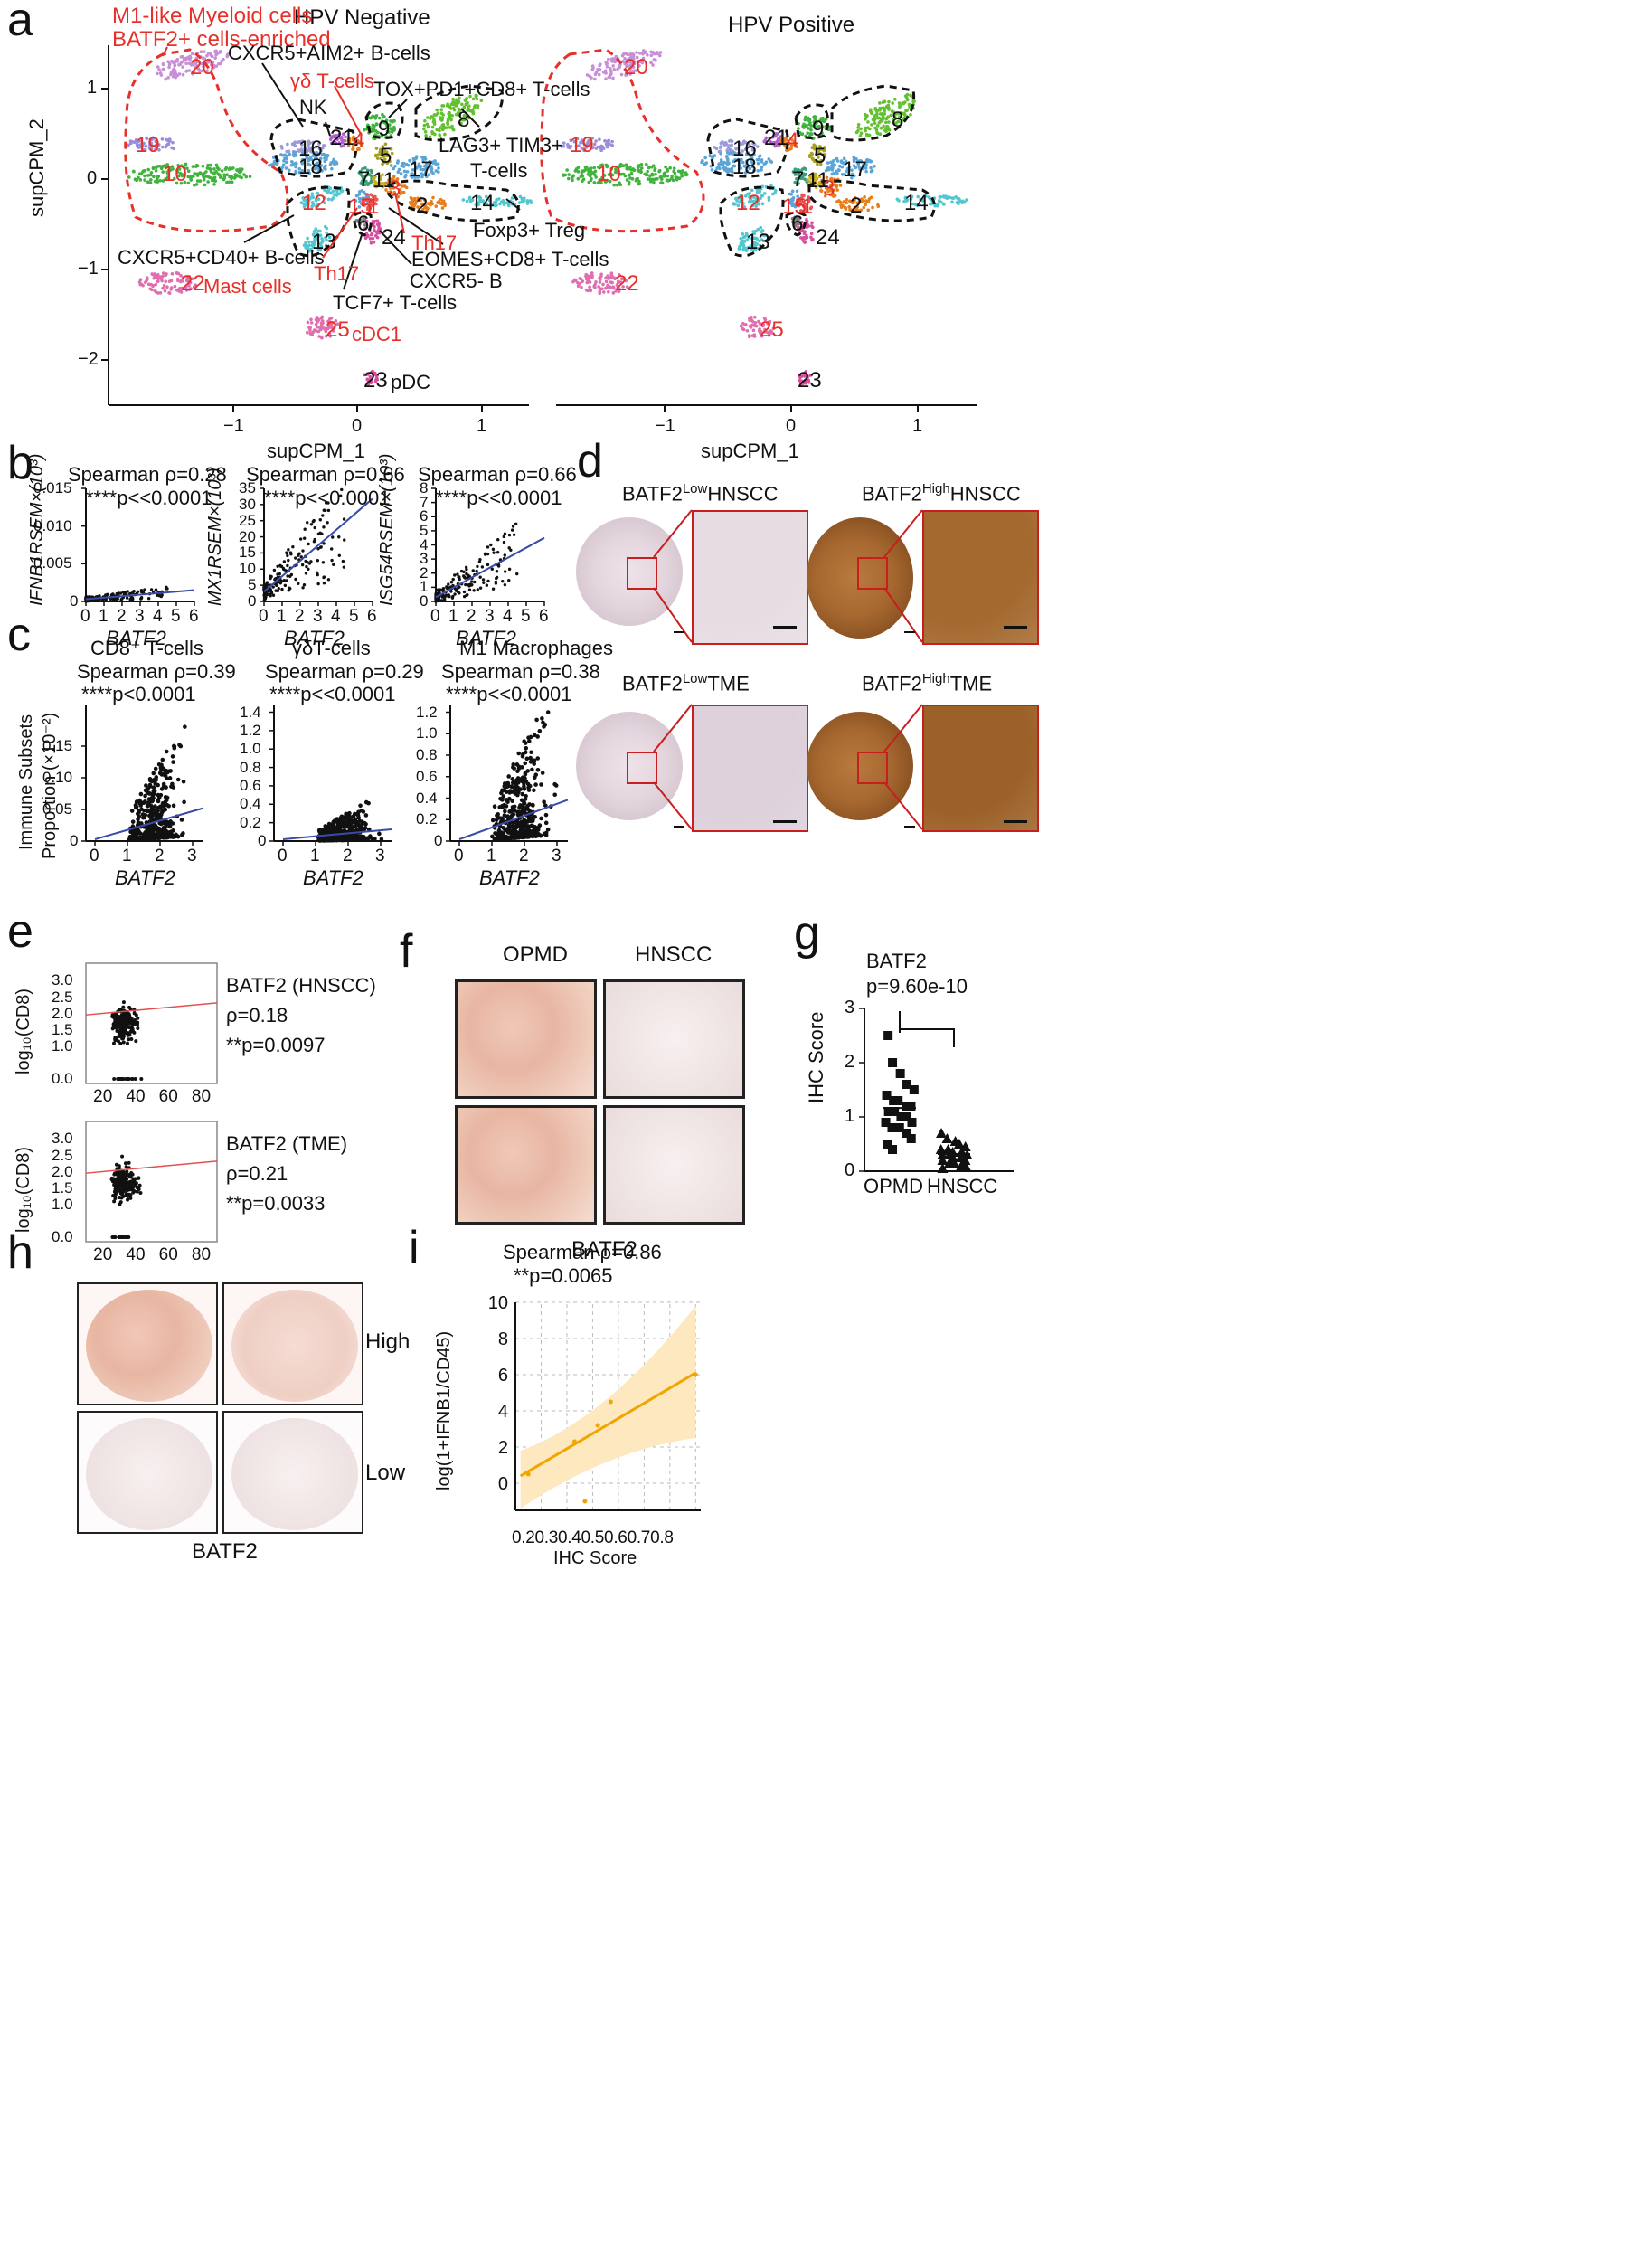  What do you see at coordinates (563, 1275) in the screenshot?
I see `i-title2: **p=0.0065` at bounding box center [563, 1275].